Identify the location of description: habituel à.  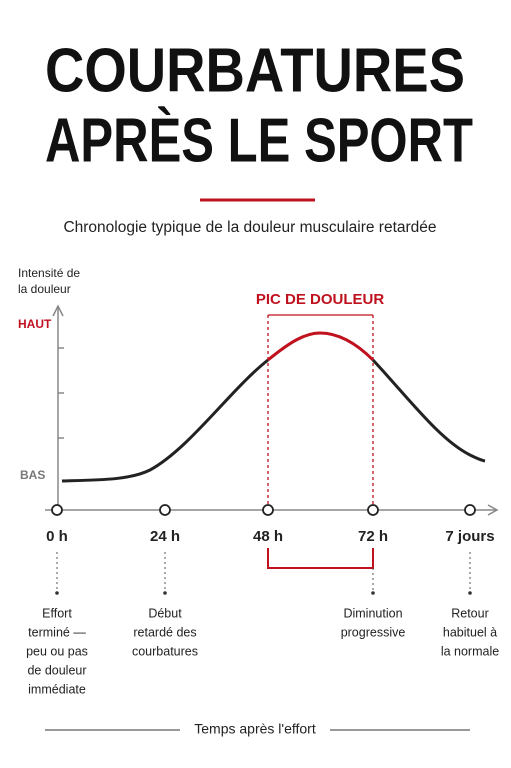
(470, 632).